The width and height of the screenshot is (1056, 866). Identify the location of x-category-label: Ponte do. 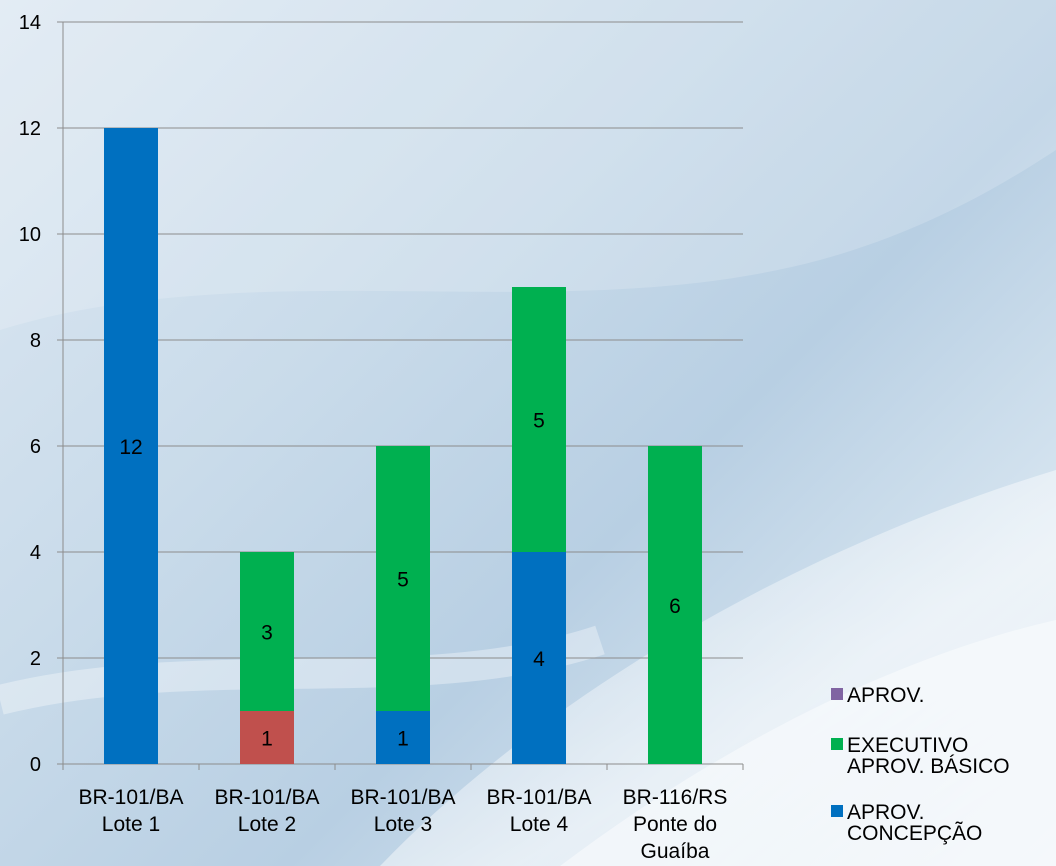
(675, 824).